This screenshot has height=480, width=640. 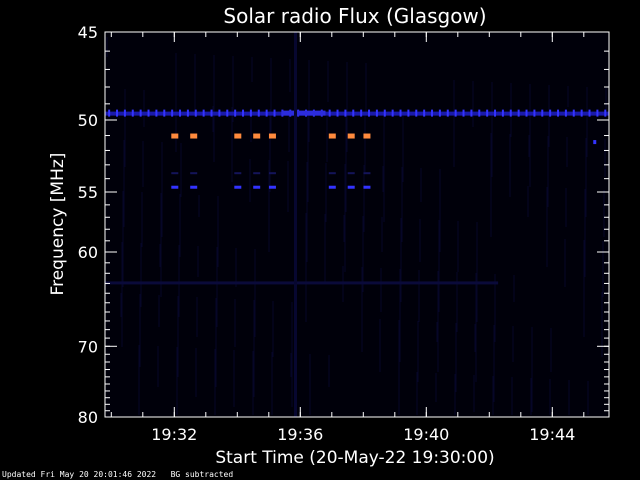 I want to click on chart-title: Solar radio Flux (Glasgow), so click(x=354, y=16).